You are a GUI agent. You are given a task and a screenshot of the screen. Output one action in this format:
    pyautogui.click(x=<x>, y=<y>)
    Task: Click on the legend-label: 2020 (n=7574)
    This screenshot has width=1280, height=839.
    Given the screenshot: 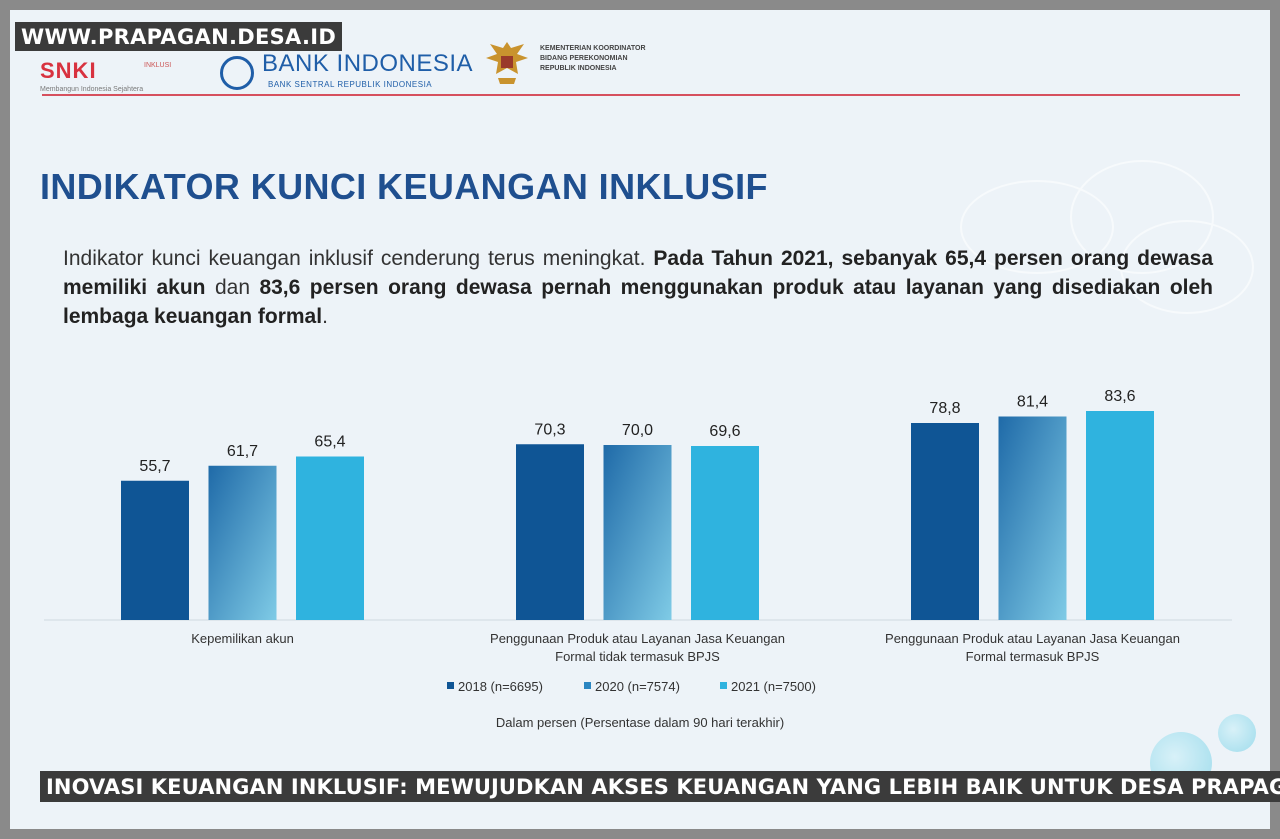 What is the action you would take?
    pyautogui.click(x=637, y=686)
    